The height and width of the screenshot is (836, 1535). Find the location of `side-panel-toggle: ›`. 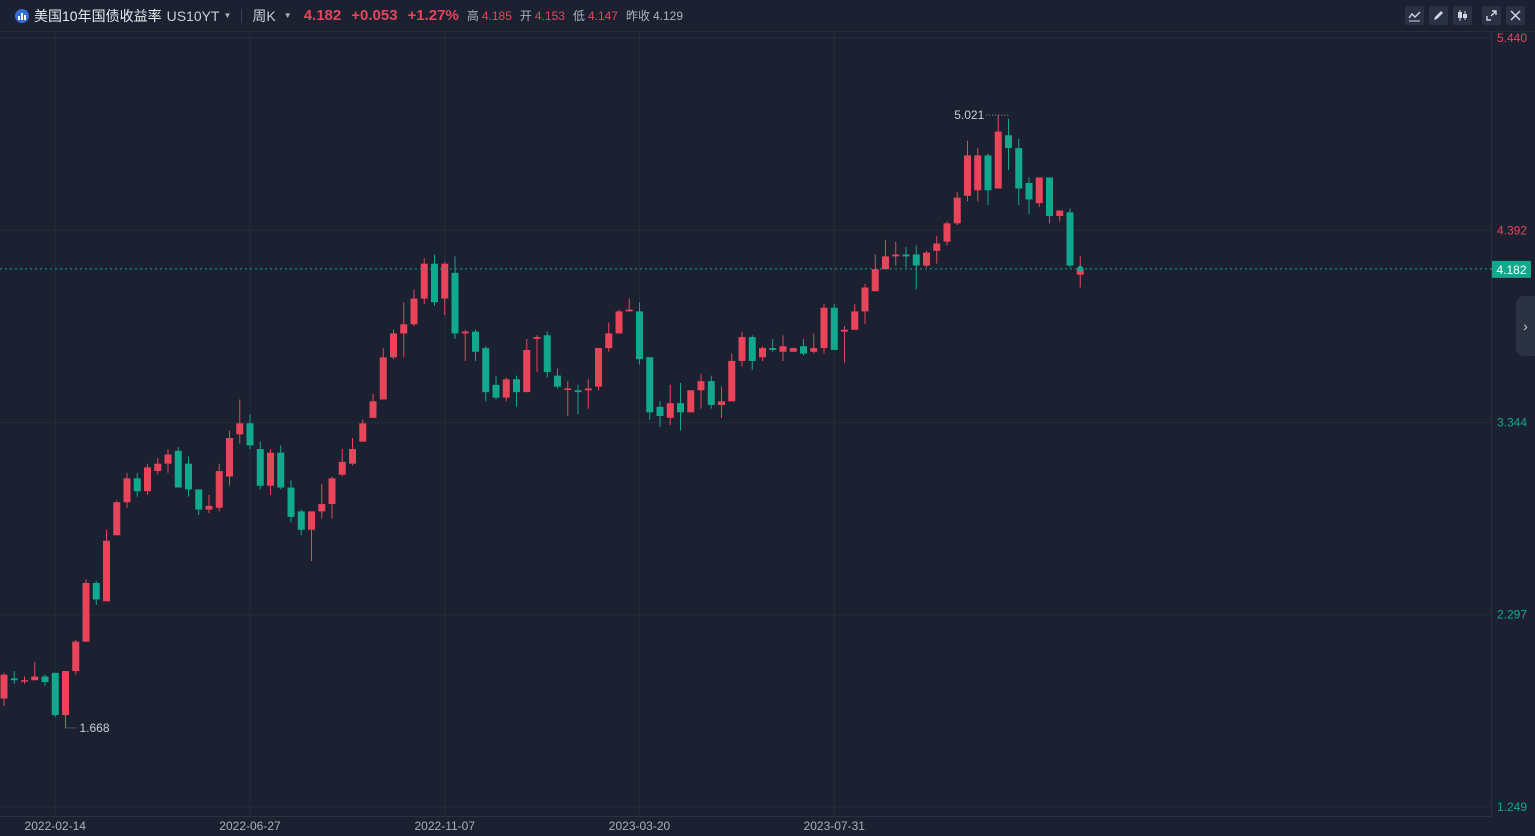

side-panel-toggle: › is located at coordinates (1525, 326).